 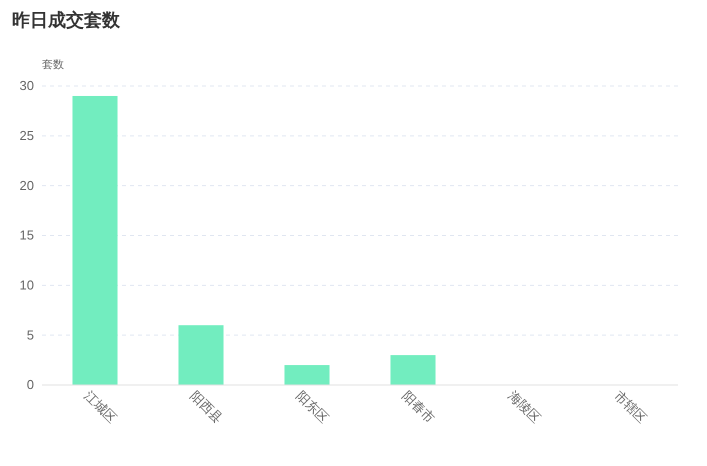 I want to click on y-tick-label: 20, so click(x=27, y=185).